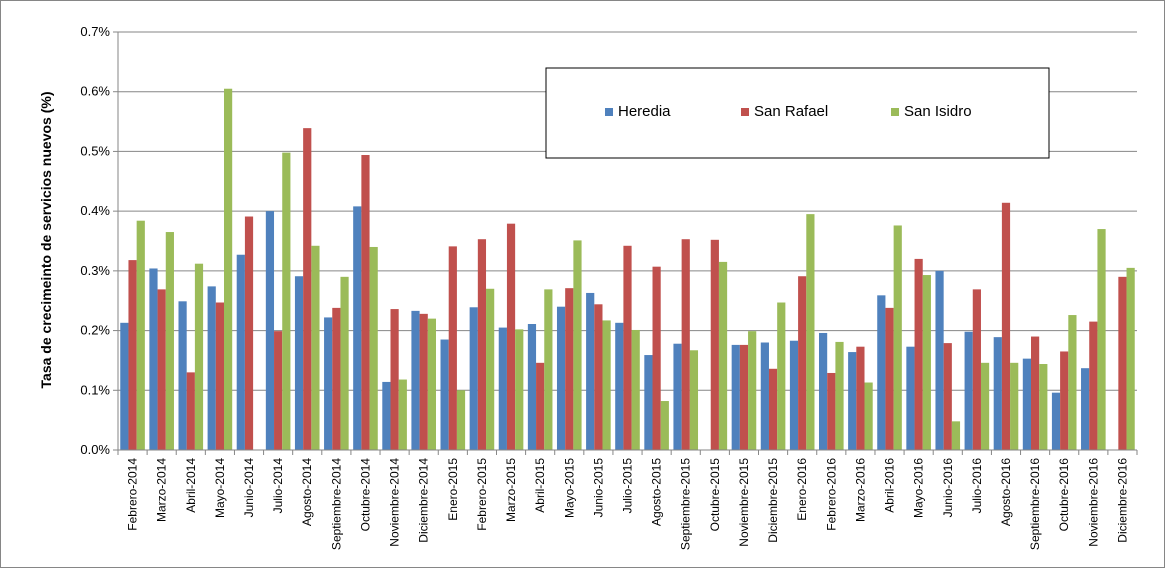 This screenshot has width=1165, height=568. What do you see at coordinates (95, 150) in the screenshot?
I see `y-tick-label: 0.5%` at bounding box center [95, 150].